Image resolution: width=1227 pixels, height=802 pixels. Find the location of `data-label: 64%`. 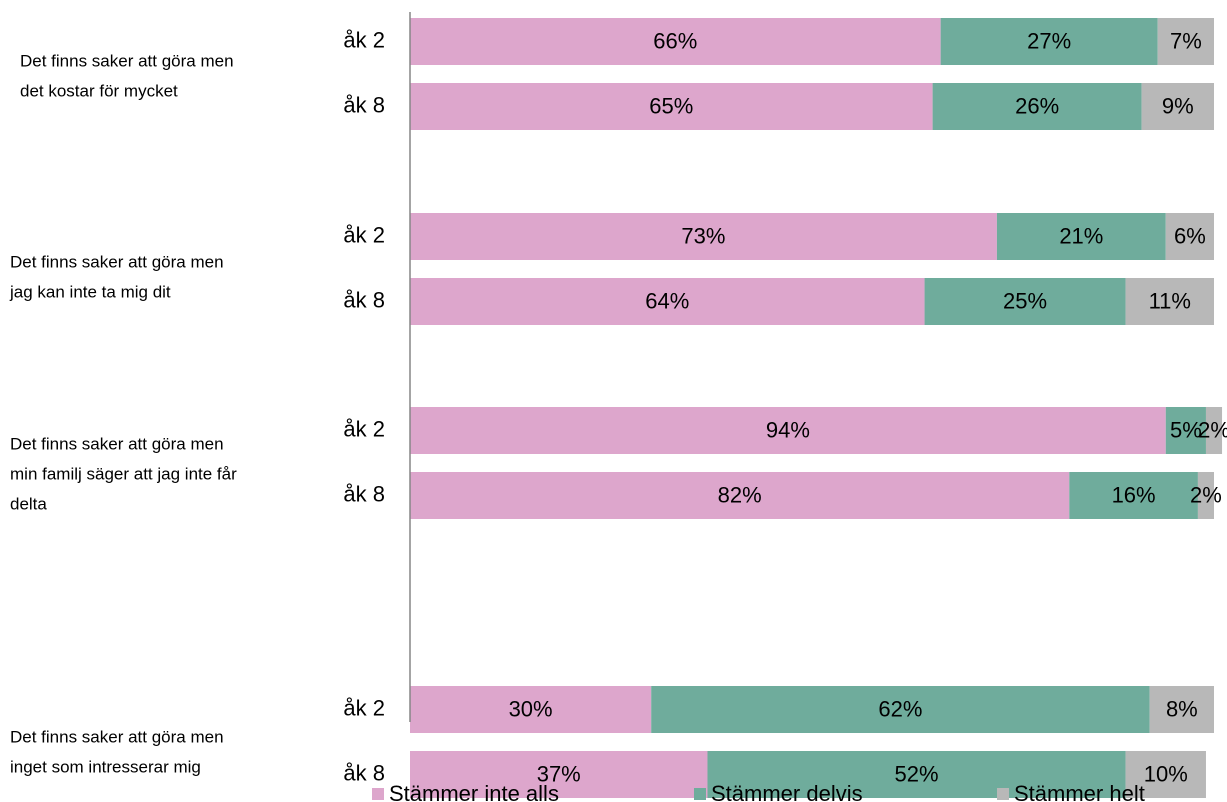

data-label: 64% is located at coordinates (667, 300).